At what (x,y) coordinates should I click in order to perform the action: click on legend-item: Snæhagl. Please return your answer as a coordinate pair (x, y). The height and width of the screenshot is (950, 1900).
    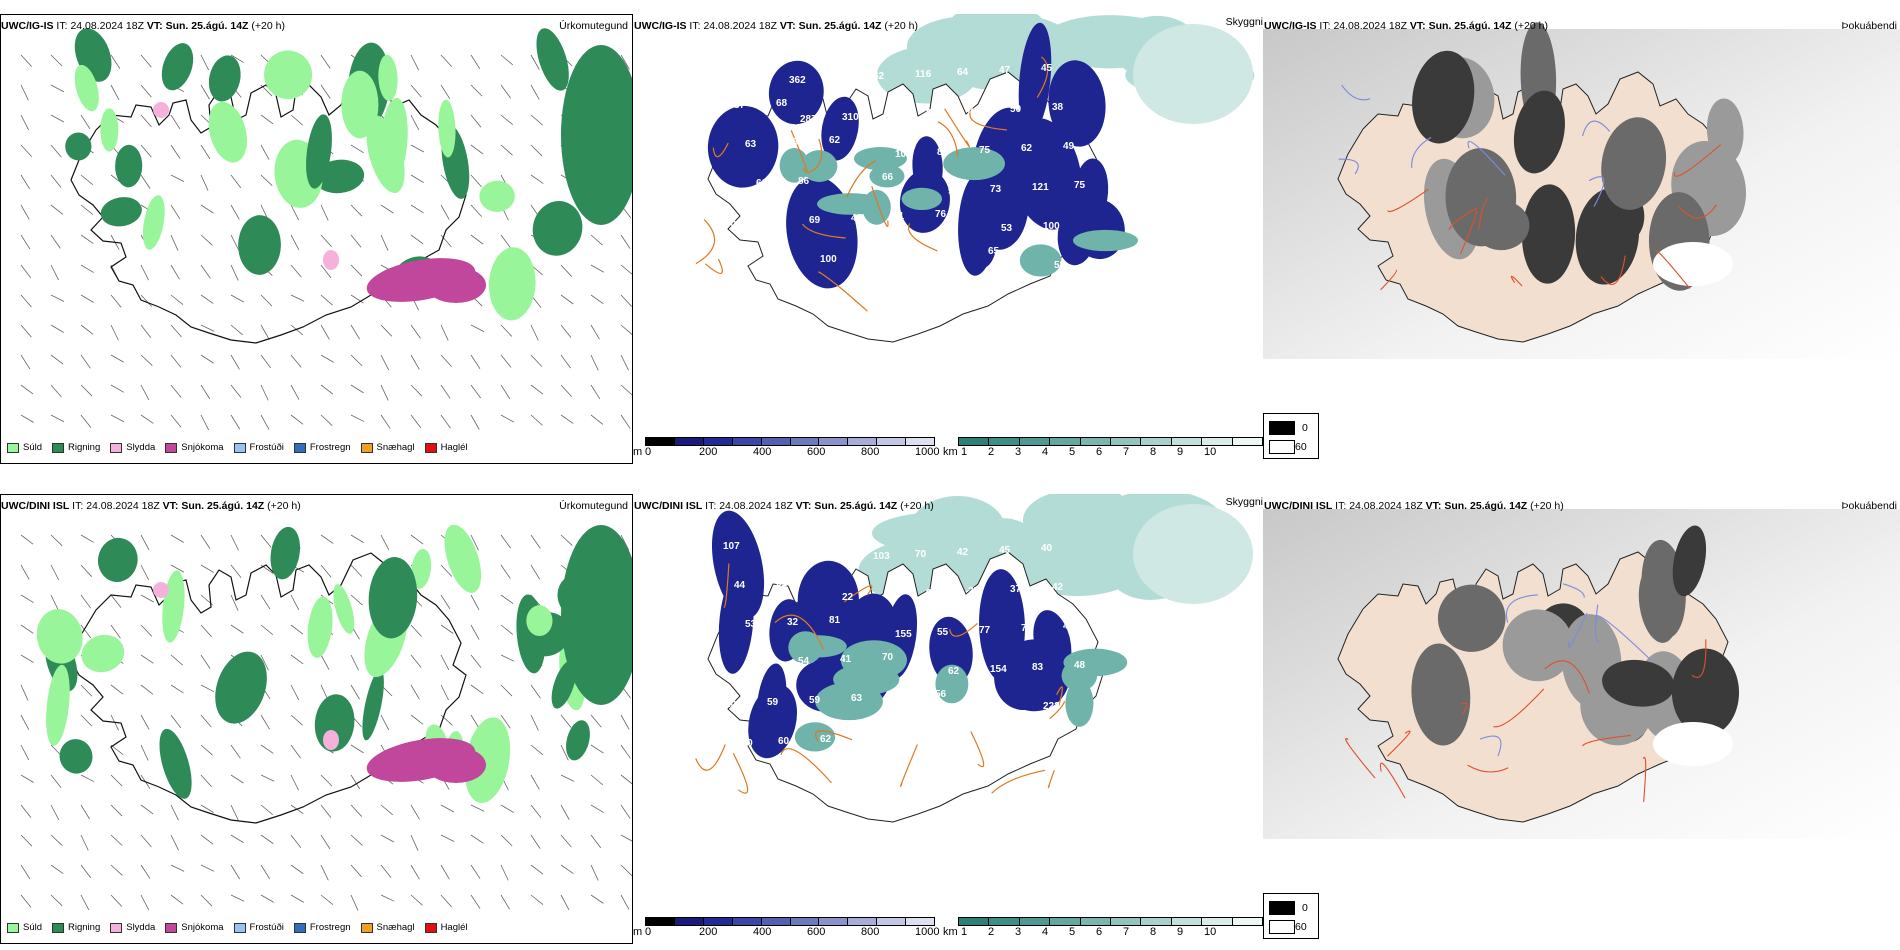
    Looking at the image, I should click on (387, 447).